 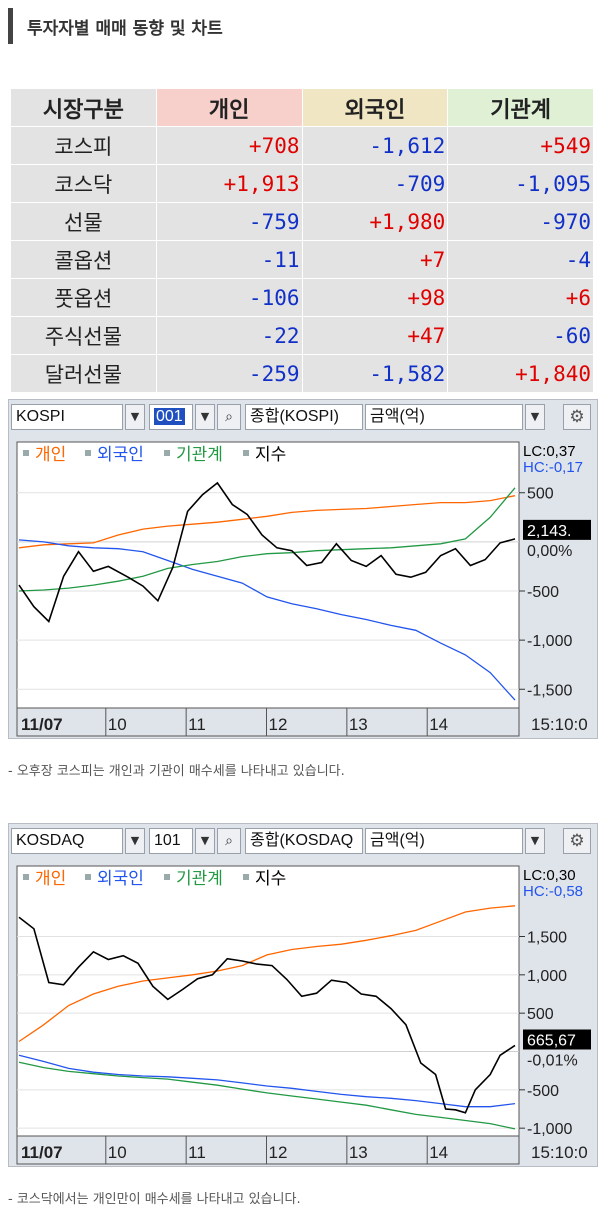 I want to click on y-tick-label: 1,500, so click(x=547, y=938).